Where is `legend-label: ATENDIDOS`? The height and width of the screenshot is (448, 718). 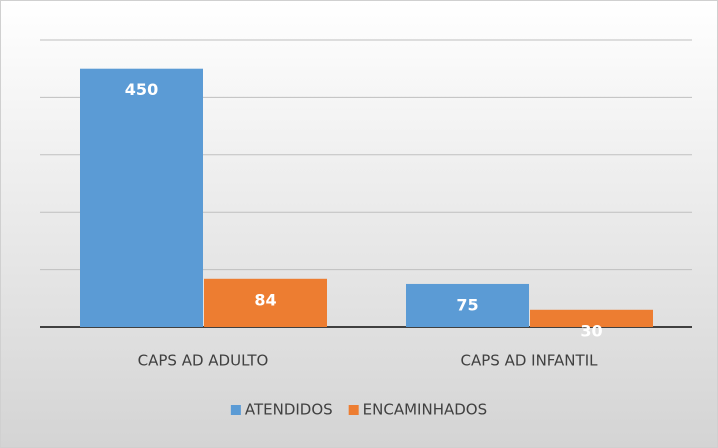 legend-label: ATENDIDOS is located at coordinates (289, 410).